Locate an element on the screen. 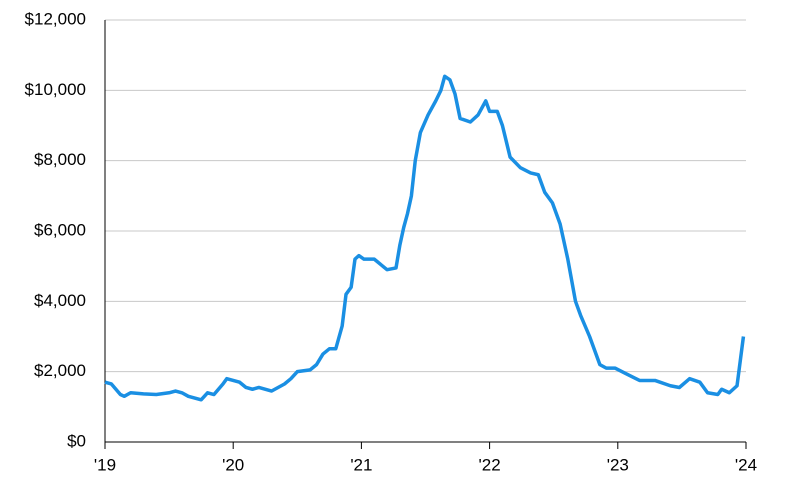 This screenshot has height=494, width=787. y-tick-label: $4,000 is located at coordinates (60, 300).